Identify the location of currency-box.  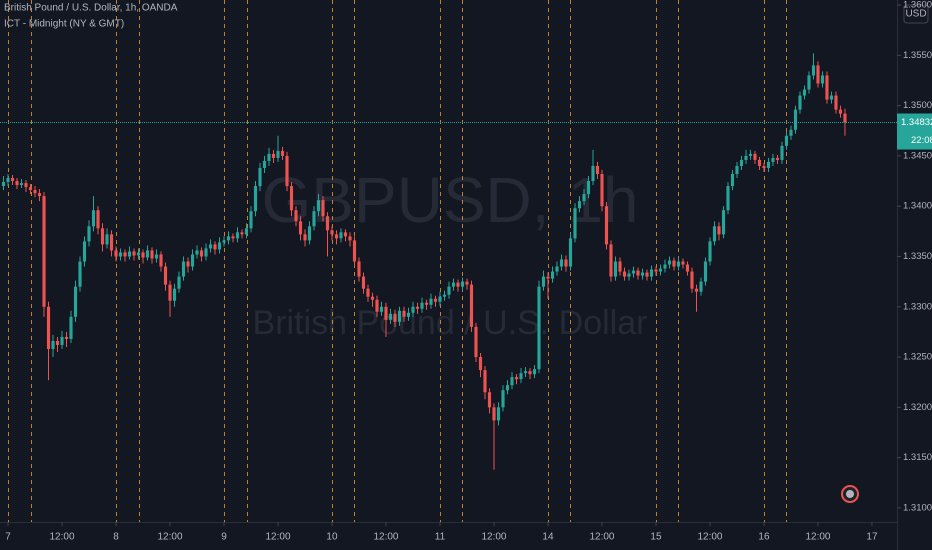
(916, 14).